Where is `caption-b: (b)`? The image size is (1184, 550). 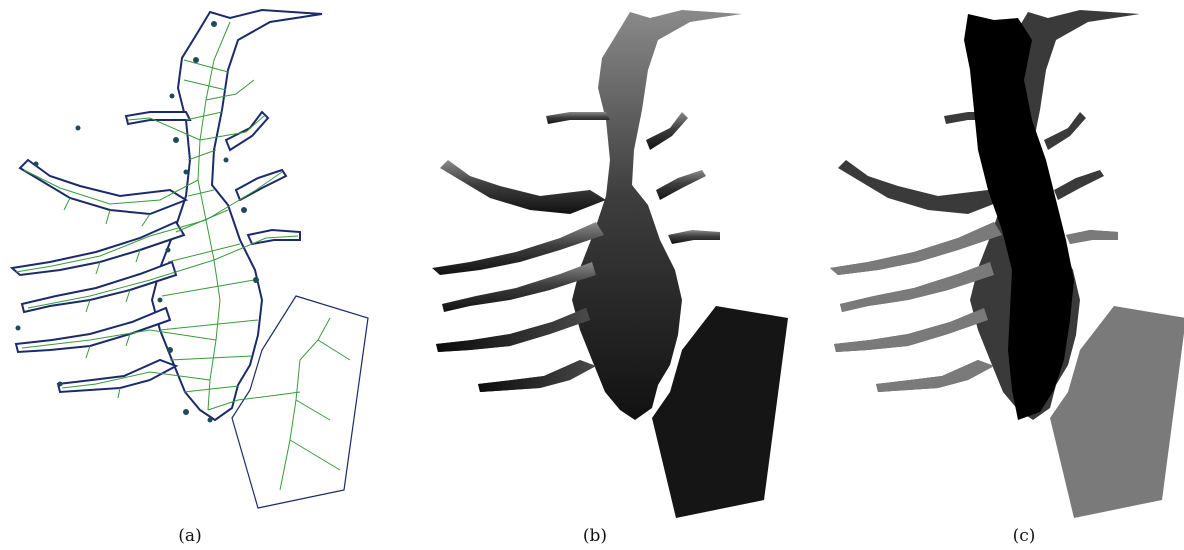 caption-b: (b) is located at coordinates (595, 536).